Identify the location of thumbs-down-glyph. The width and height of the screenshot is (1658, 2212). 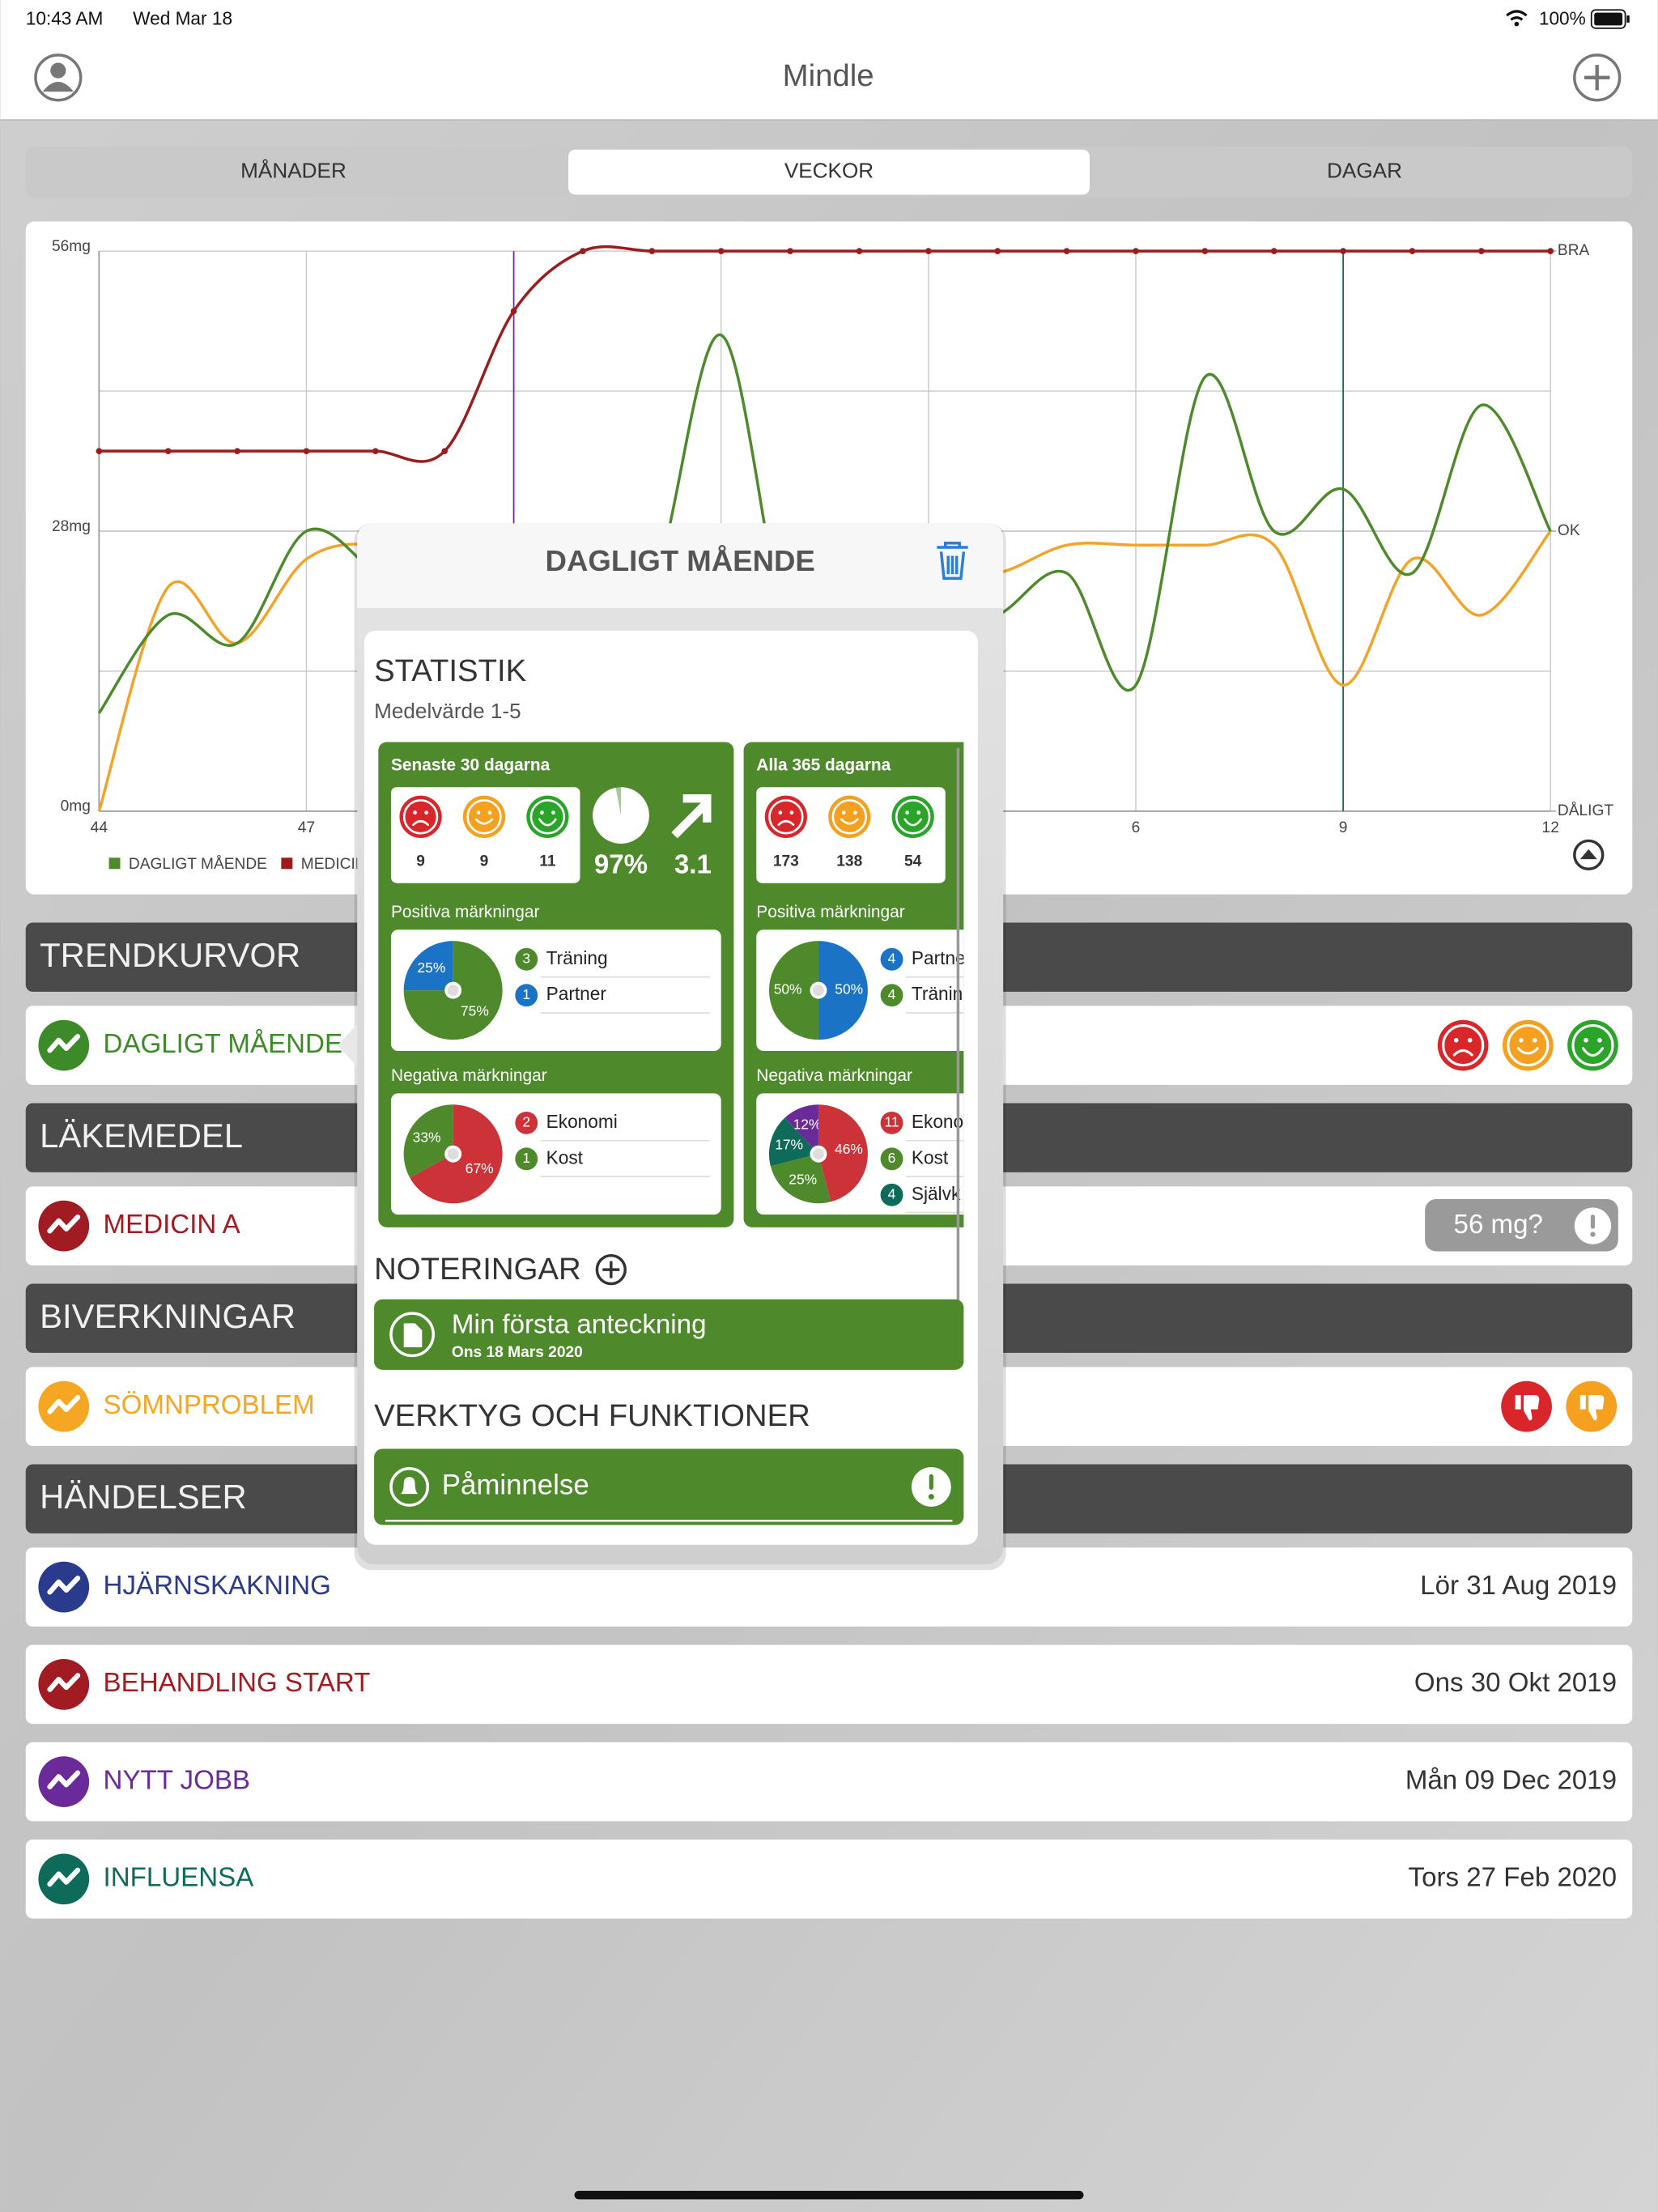
(1527, 1408).